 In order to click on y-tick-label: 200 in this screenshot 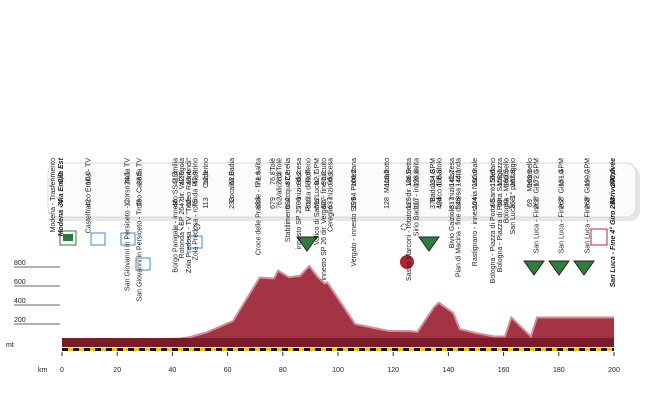, I will do `click(20, 320)`.